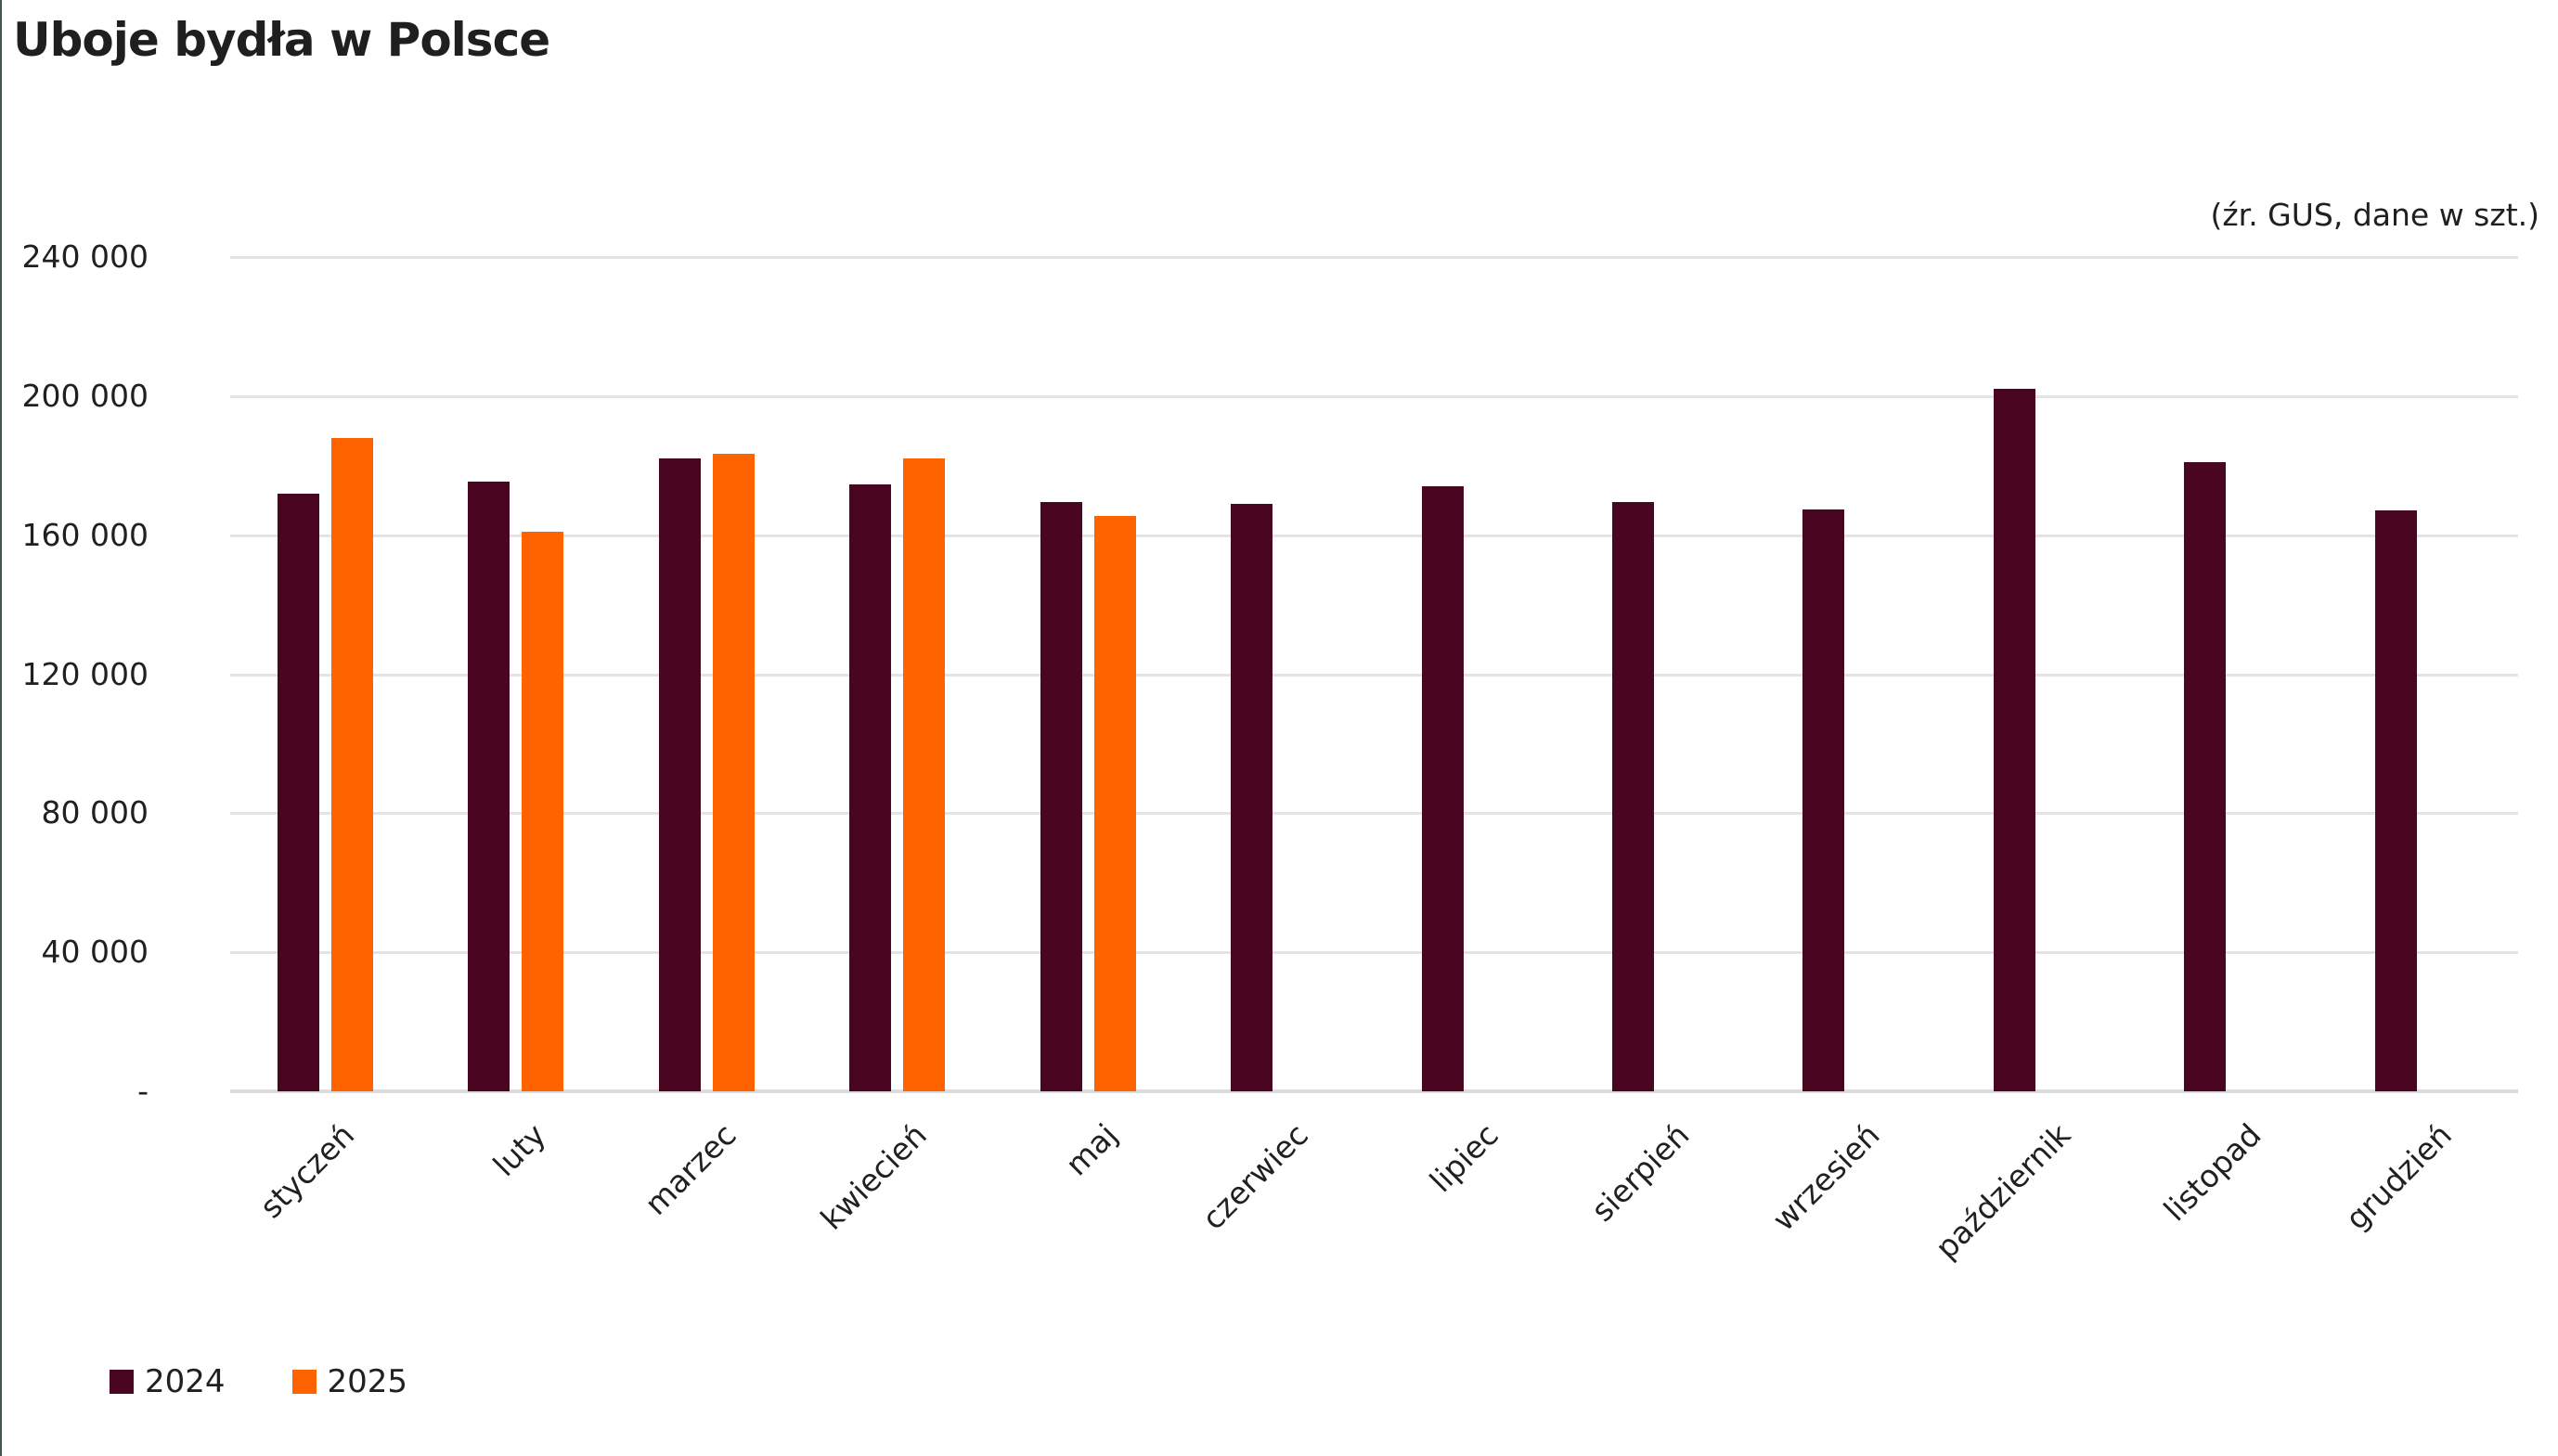 The image size is (2558, 1456). What do you see at coordinates (690, 1169) in the screenshot?
I see `x-tick-label-marzec: marzec` at bounding box center [690, 1169].